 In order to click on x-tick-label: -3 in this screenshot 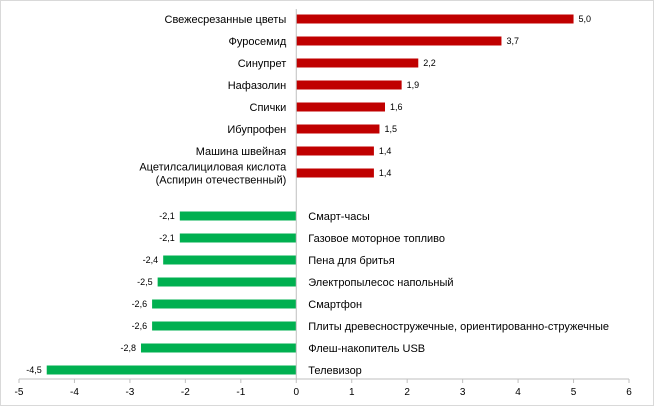, I will do `click(129, 392)`.